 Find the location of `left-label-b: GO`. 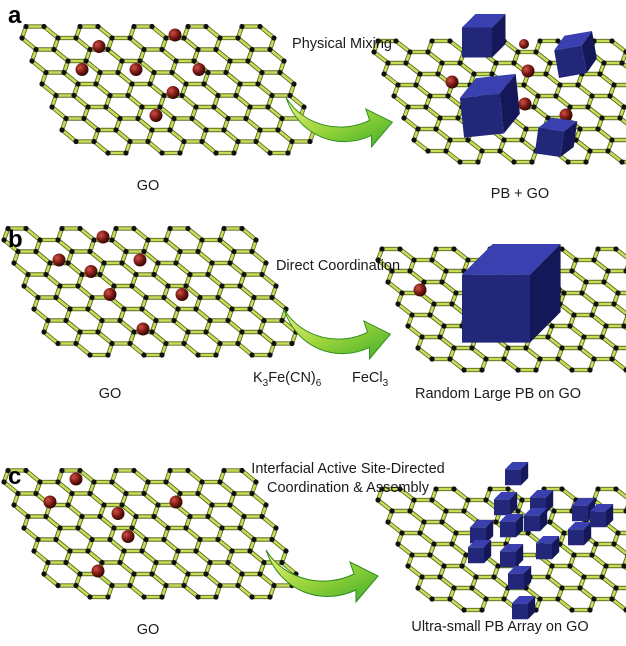

left-label-b: GO is located at coordinates (110, 394).